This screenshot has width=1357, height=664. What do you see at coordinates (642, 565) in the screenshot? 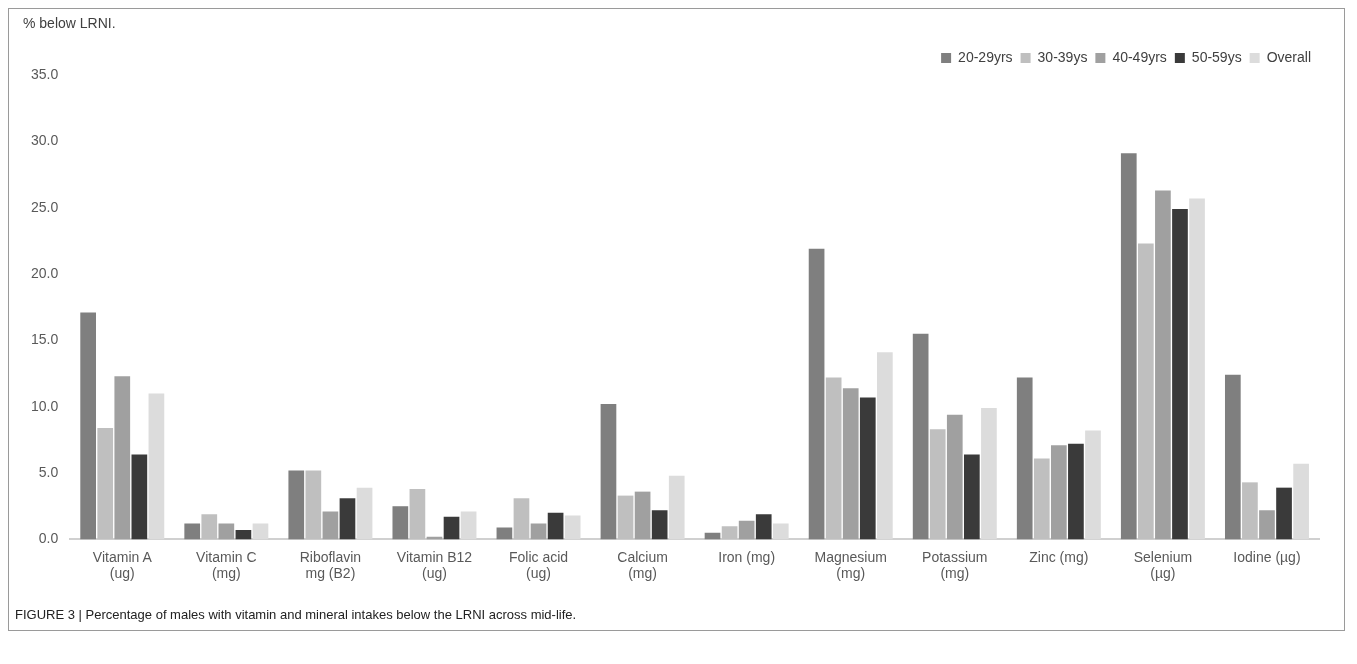
I see `x-tick-label: Calcium (mg)` at bounding box center [642, 565].